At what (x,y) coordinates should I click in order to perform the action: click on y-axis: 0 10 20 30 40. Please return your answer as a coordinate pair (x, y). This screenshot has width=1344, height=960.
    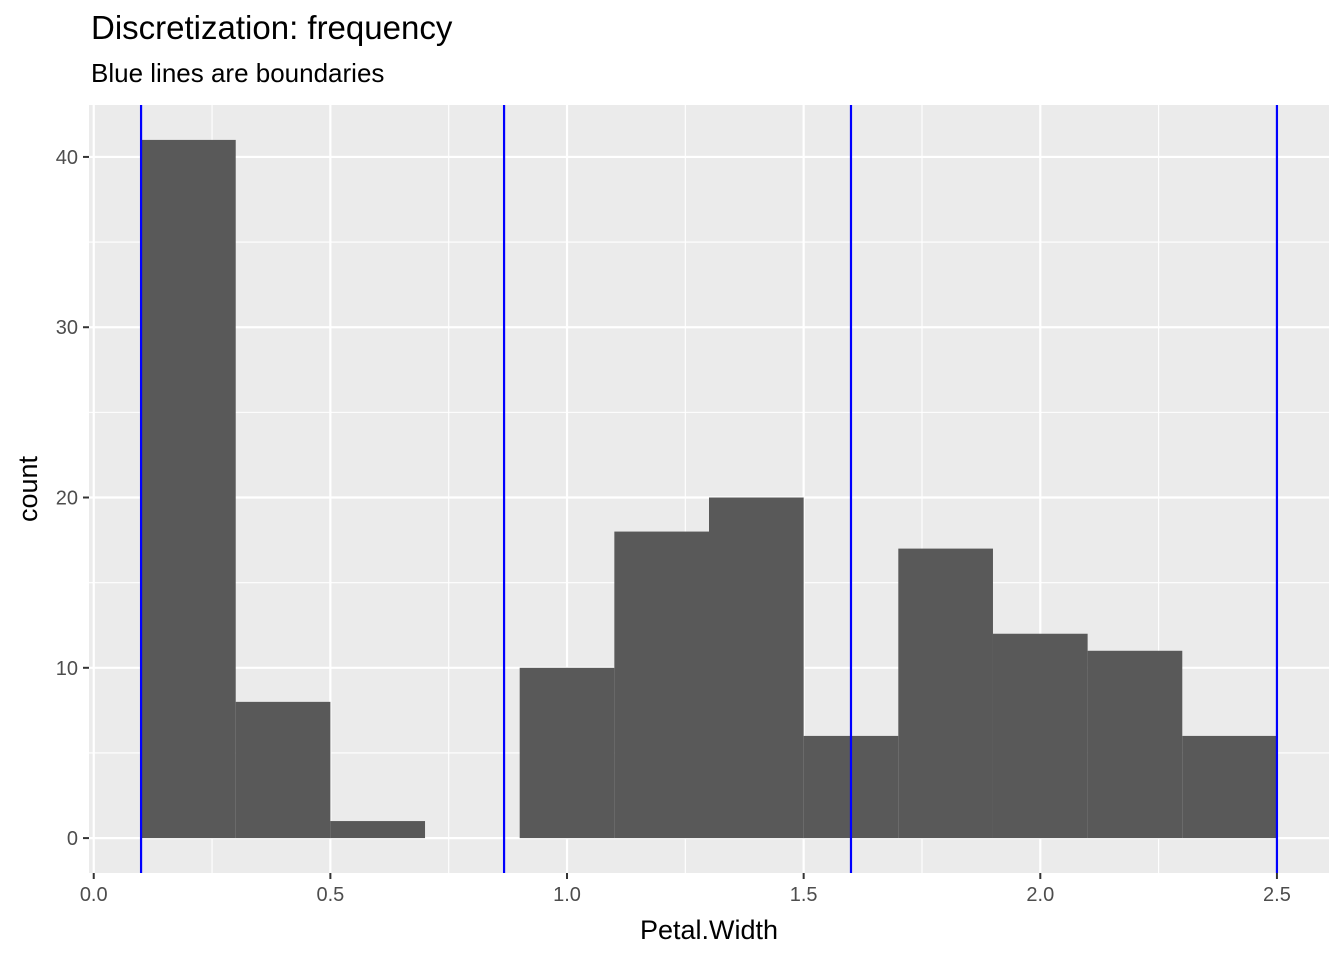
    Looking at the image, I should click on (72, 498).